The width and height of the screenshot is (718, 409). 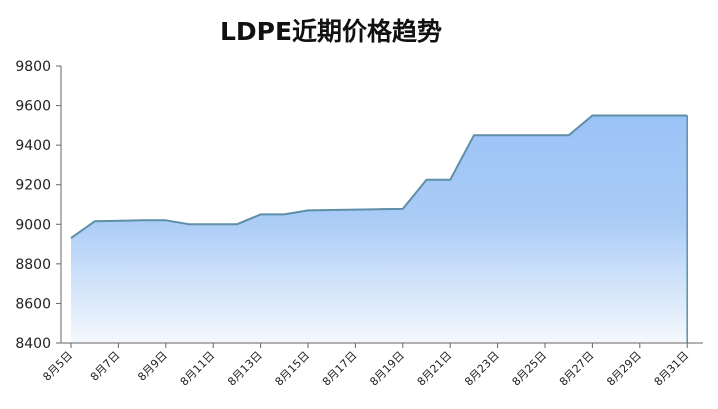 I want to click on x-tick-label: 8月23日, so click(x=482, y=369).